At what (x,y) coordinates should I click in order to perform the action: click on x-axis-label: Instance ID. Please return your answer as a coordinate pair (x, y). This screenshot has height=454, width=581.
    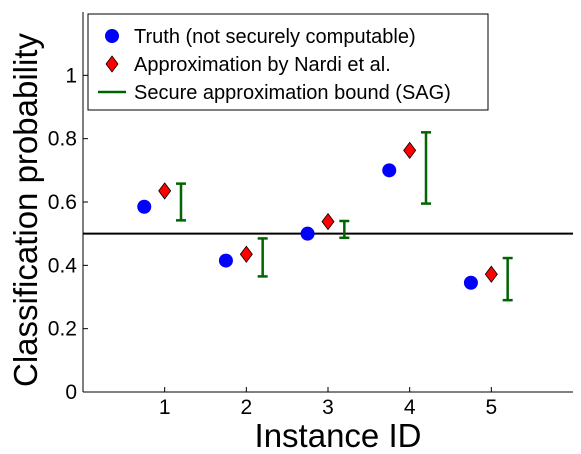
    Looking at the image, I should click on (338, 435).